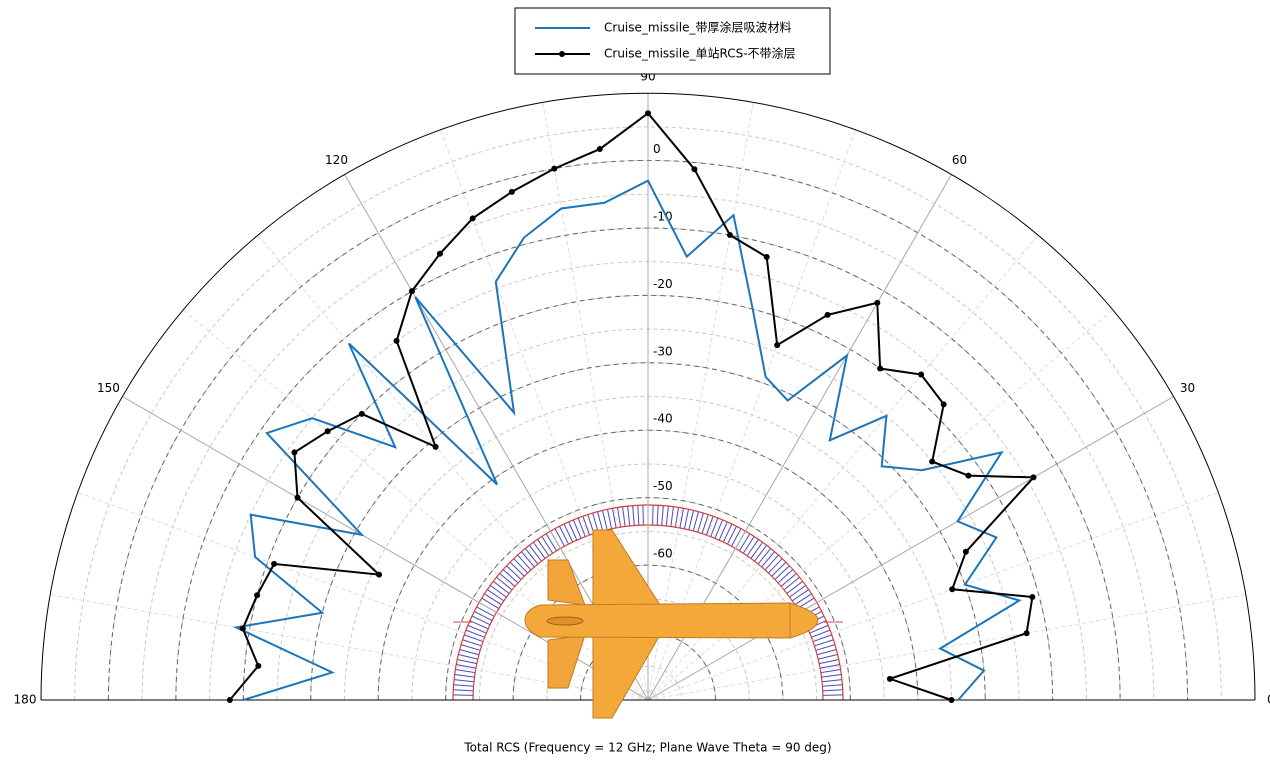 This screenshot has width=1270, height=763. I want to click on legend-box, so click(672, 41).